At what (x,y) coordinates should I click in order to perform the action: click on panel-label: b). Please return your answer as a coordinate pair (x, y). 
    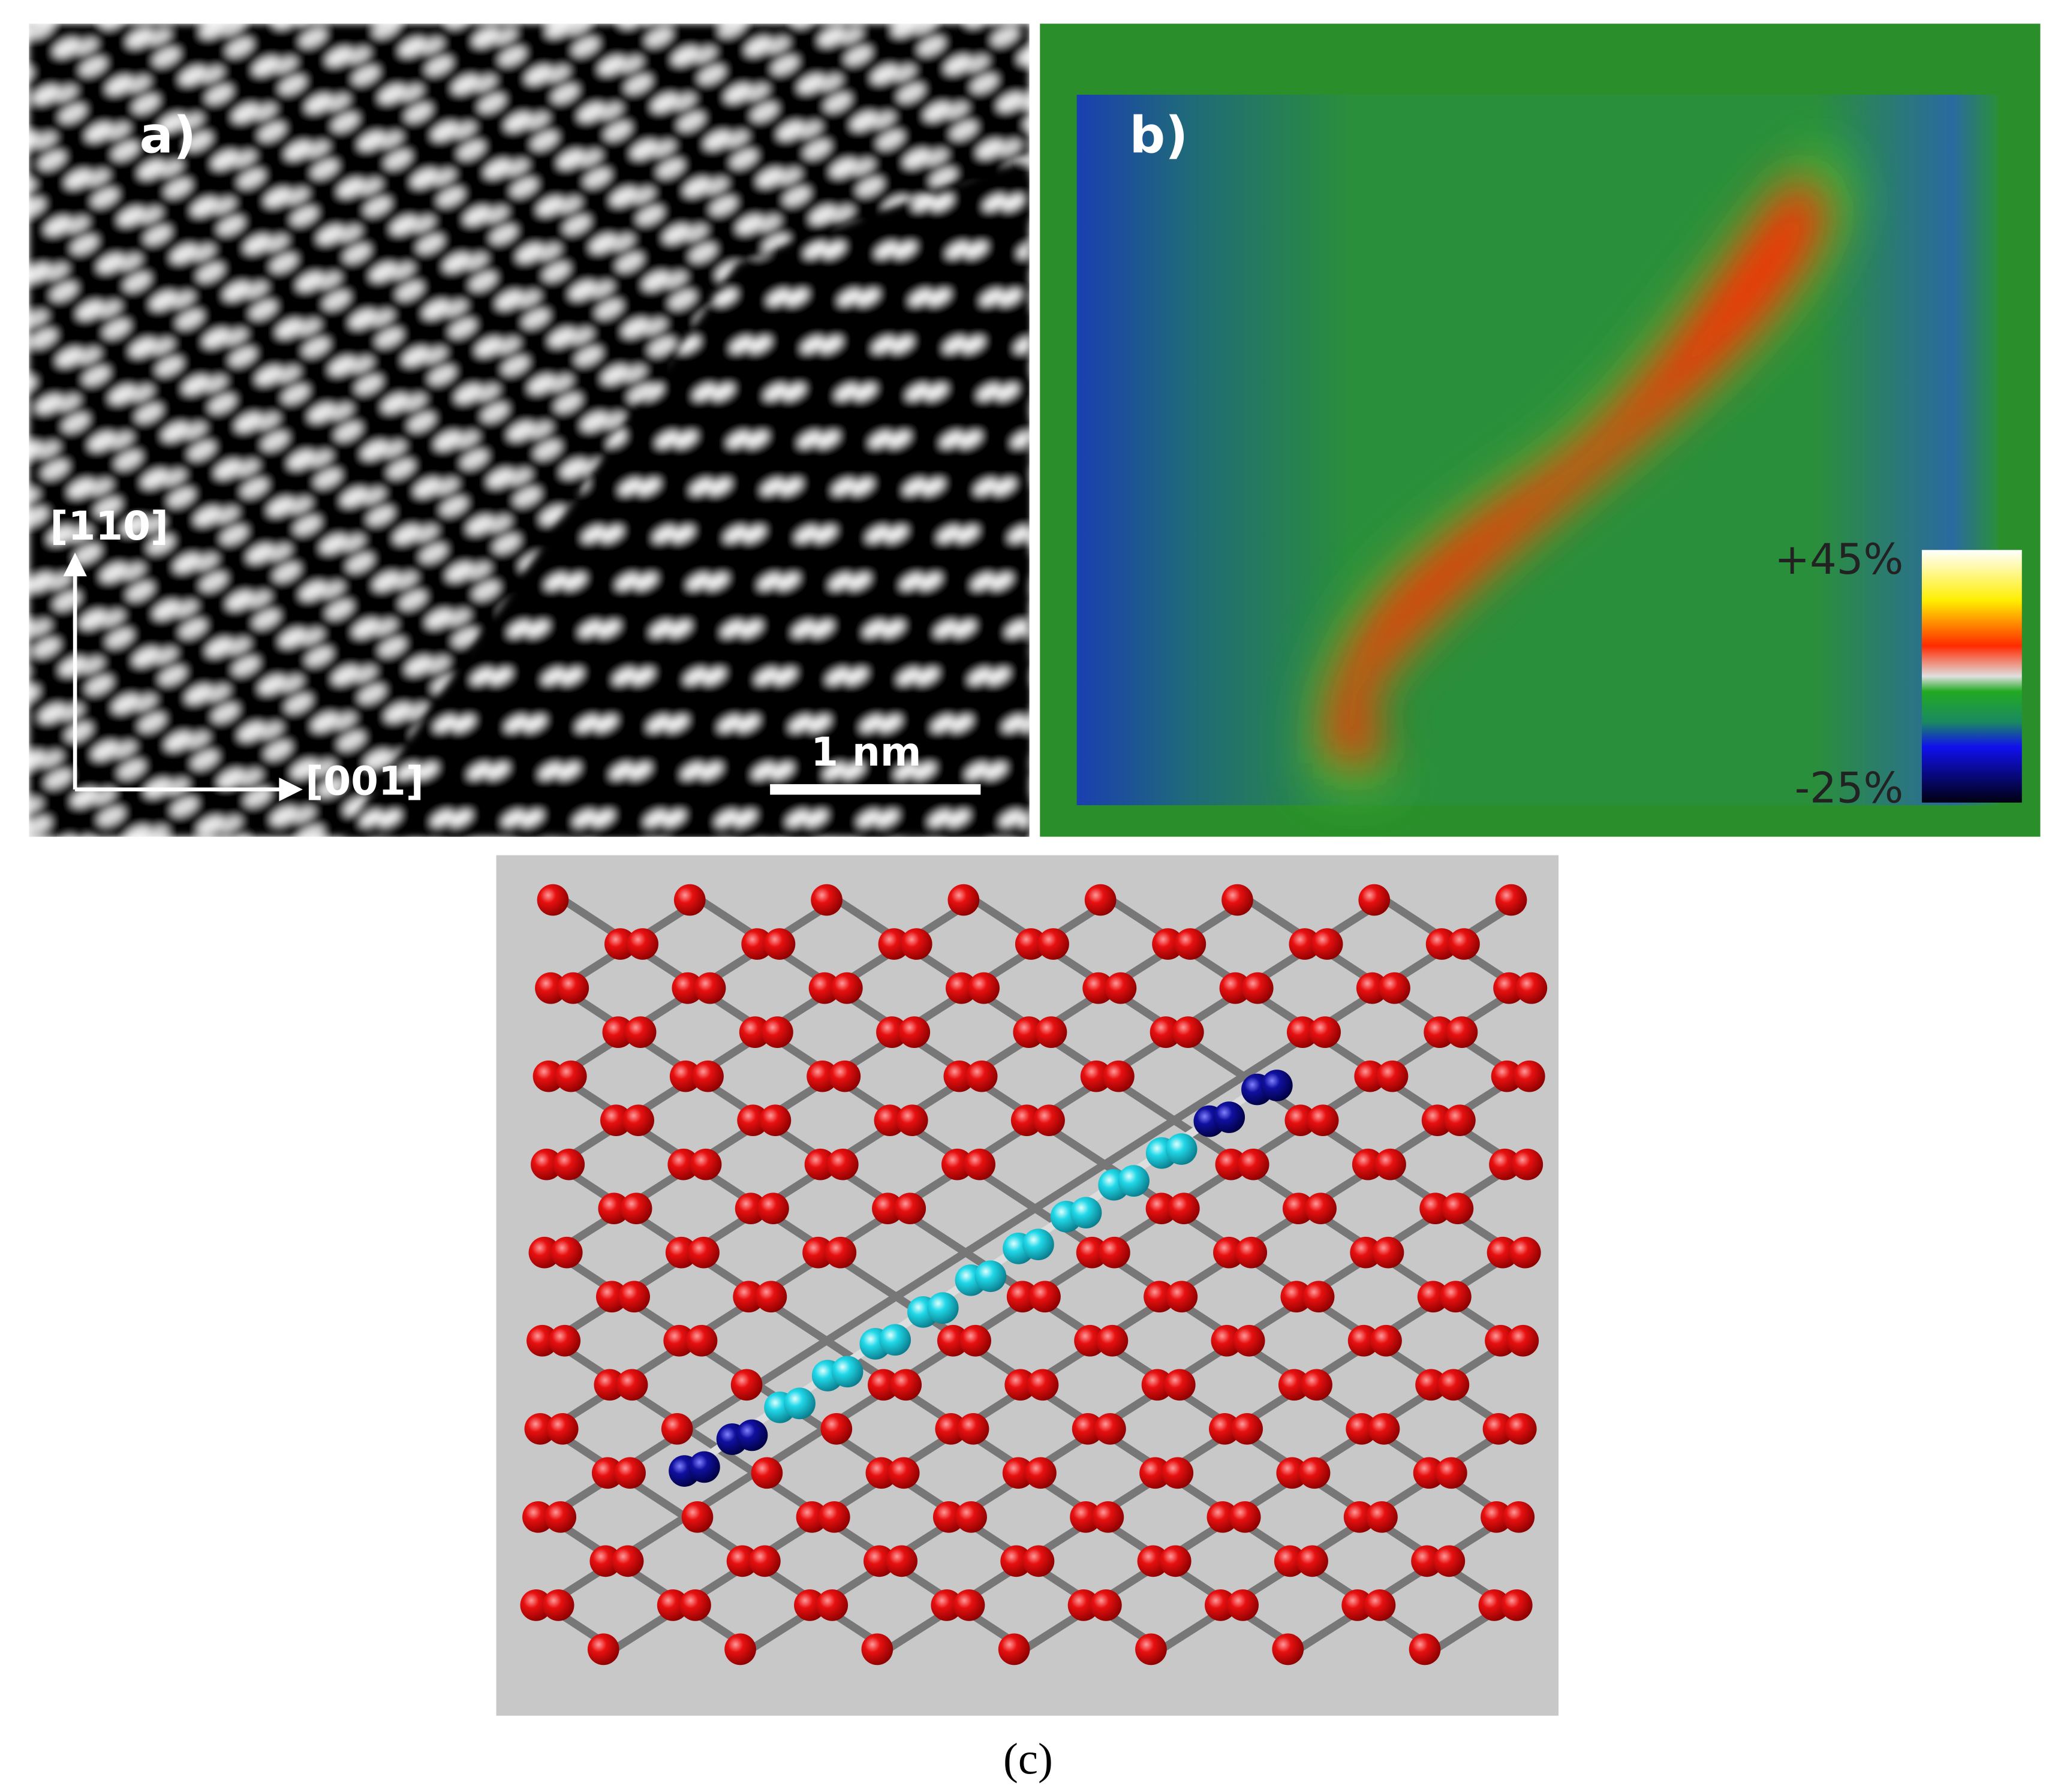
    Looking at the image, I should click on (1158, 136).